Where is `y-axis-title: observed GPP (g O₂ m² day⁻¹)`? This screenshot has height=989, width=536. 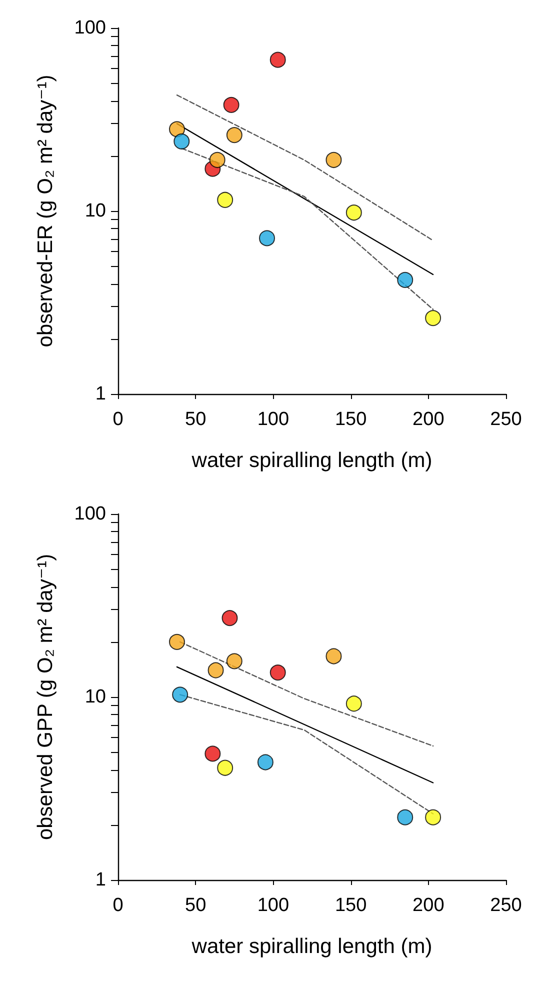 y-axis-title: observed GPP (g O₂ m² day⁻¹) is located at coordinates (45, 697).